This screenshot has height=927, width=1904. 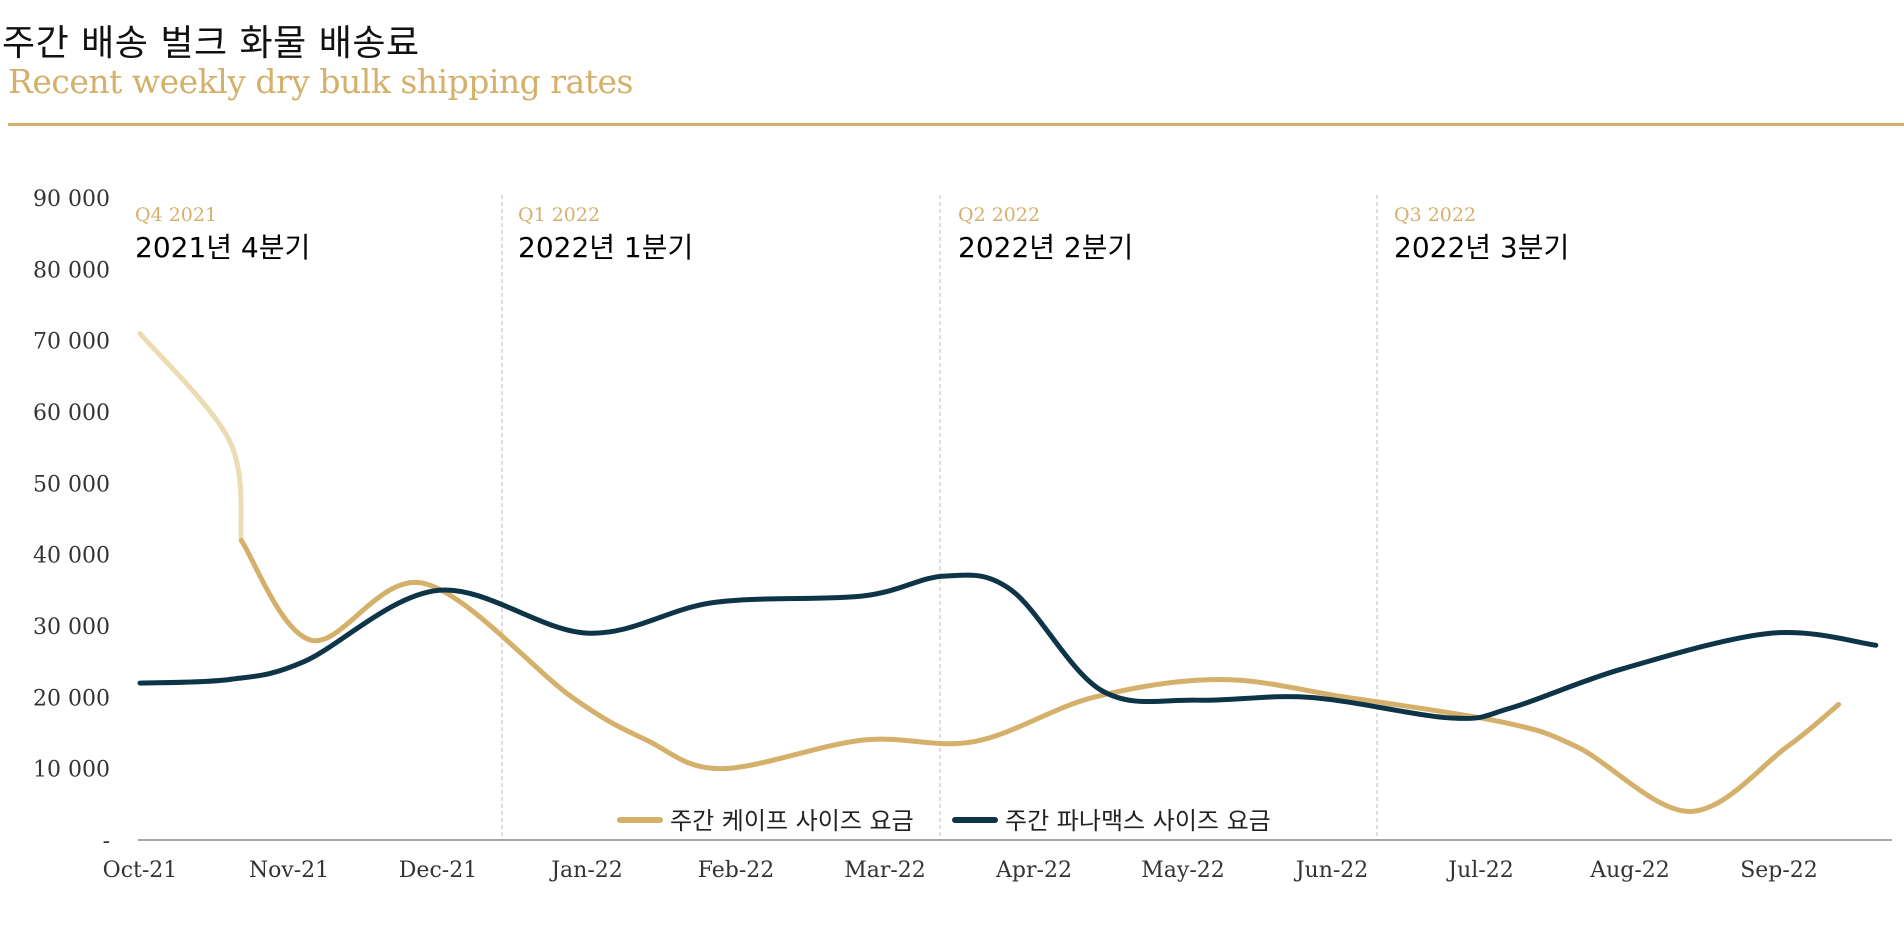 I want to click on x-tick-label: Apr-22, so click(x=1033, y=870).